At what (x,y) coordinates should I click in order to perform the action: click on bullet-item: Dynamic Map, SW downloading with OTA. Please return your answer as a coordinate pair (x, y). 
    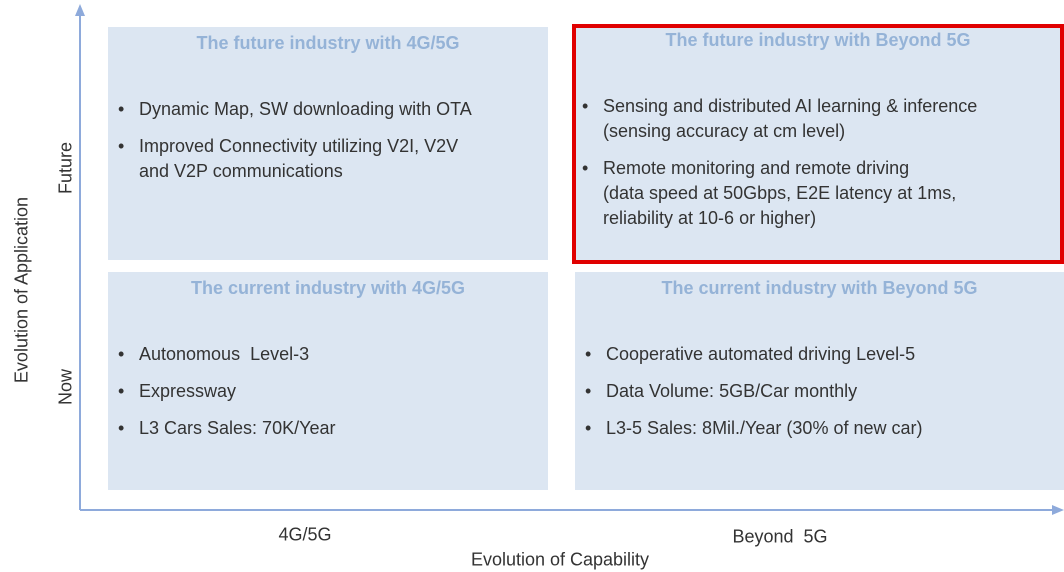
    Looking at the image, I should click on (293, 109).